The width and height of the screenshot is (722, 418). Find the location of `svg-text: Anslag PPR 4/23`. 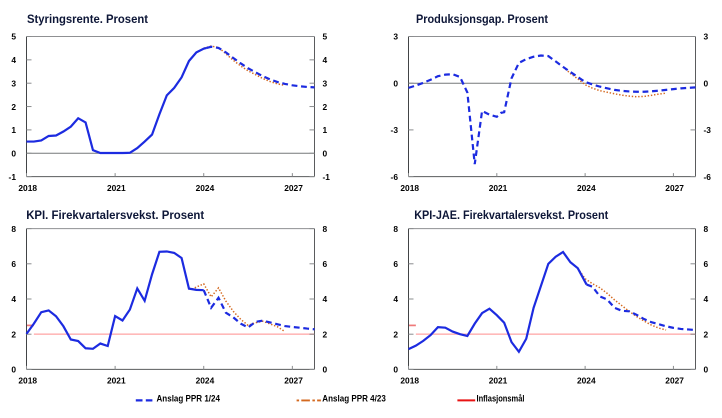

svg-text: Anslag PPR 4/23 is located at coordinates (354, 399).